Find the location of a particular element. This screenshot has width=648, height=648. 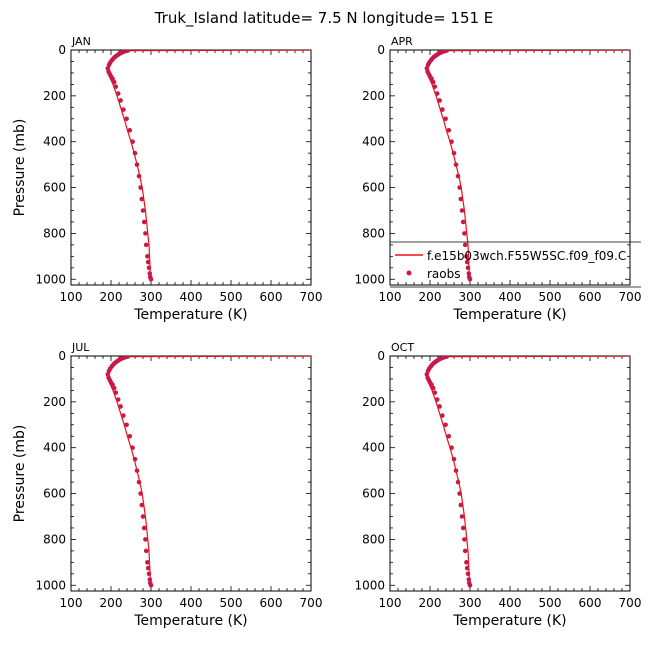

panel-title: JAN is located at coordinates (81, 41).